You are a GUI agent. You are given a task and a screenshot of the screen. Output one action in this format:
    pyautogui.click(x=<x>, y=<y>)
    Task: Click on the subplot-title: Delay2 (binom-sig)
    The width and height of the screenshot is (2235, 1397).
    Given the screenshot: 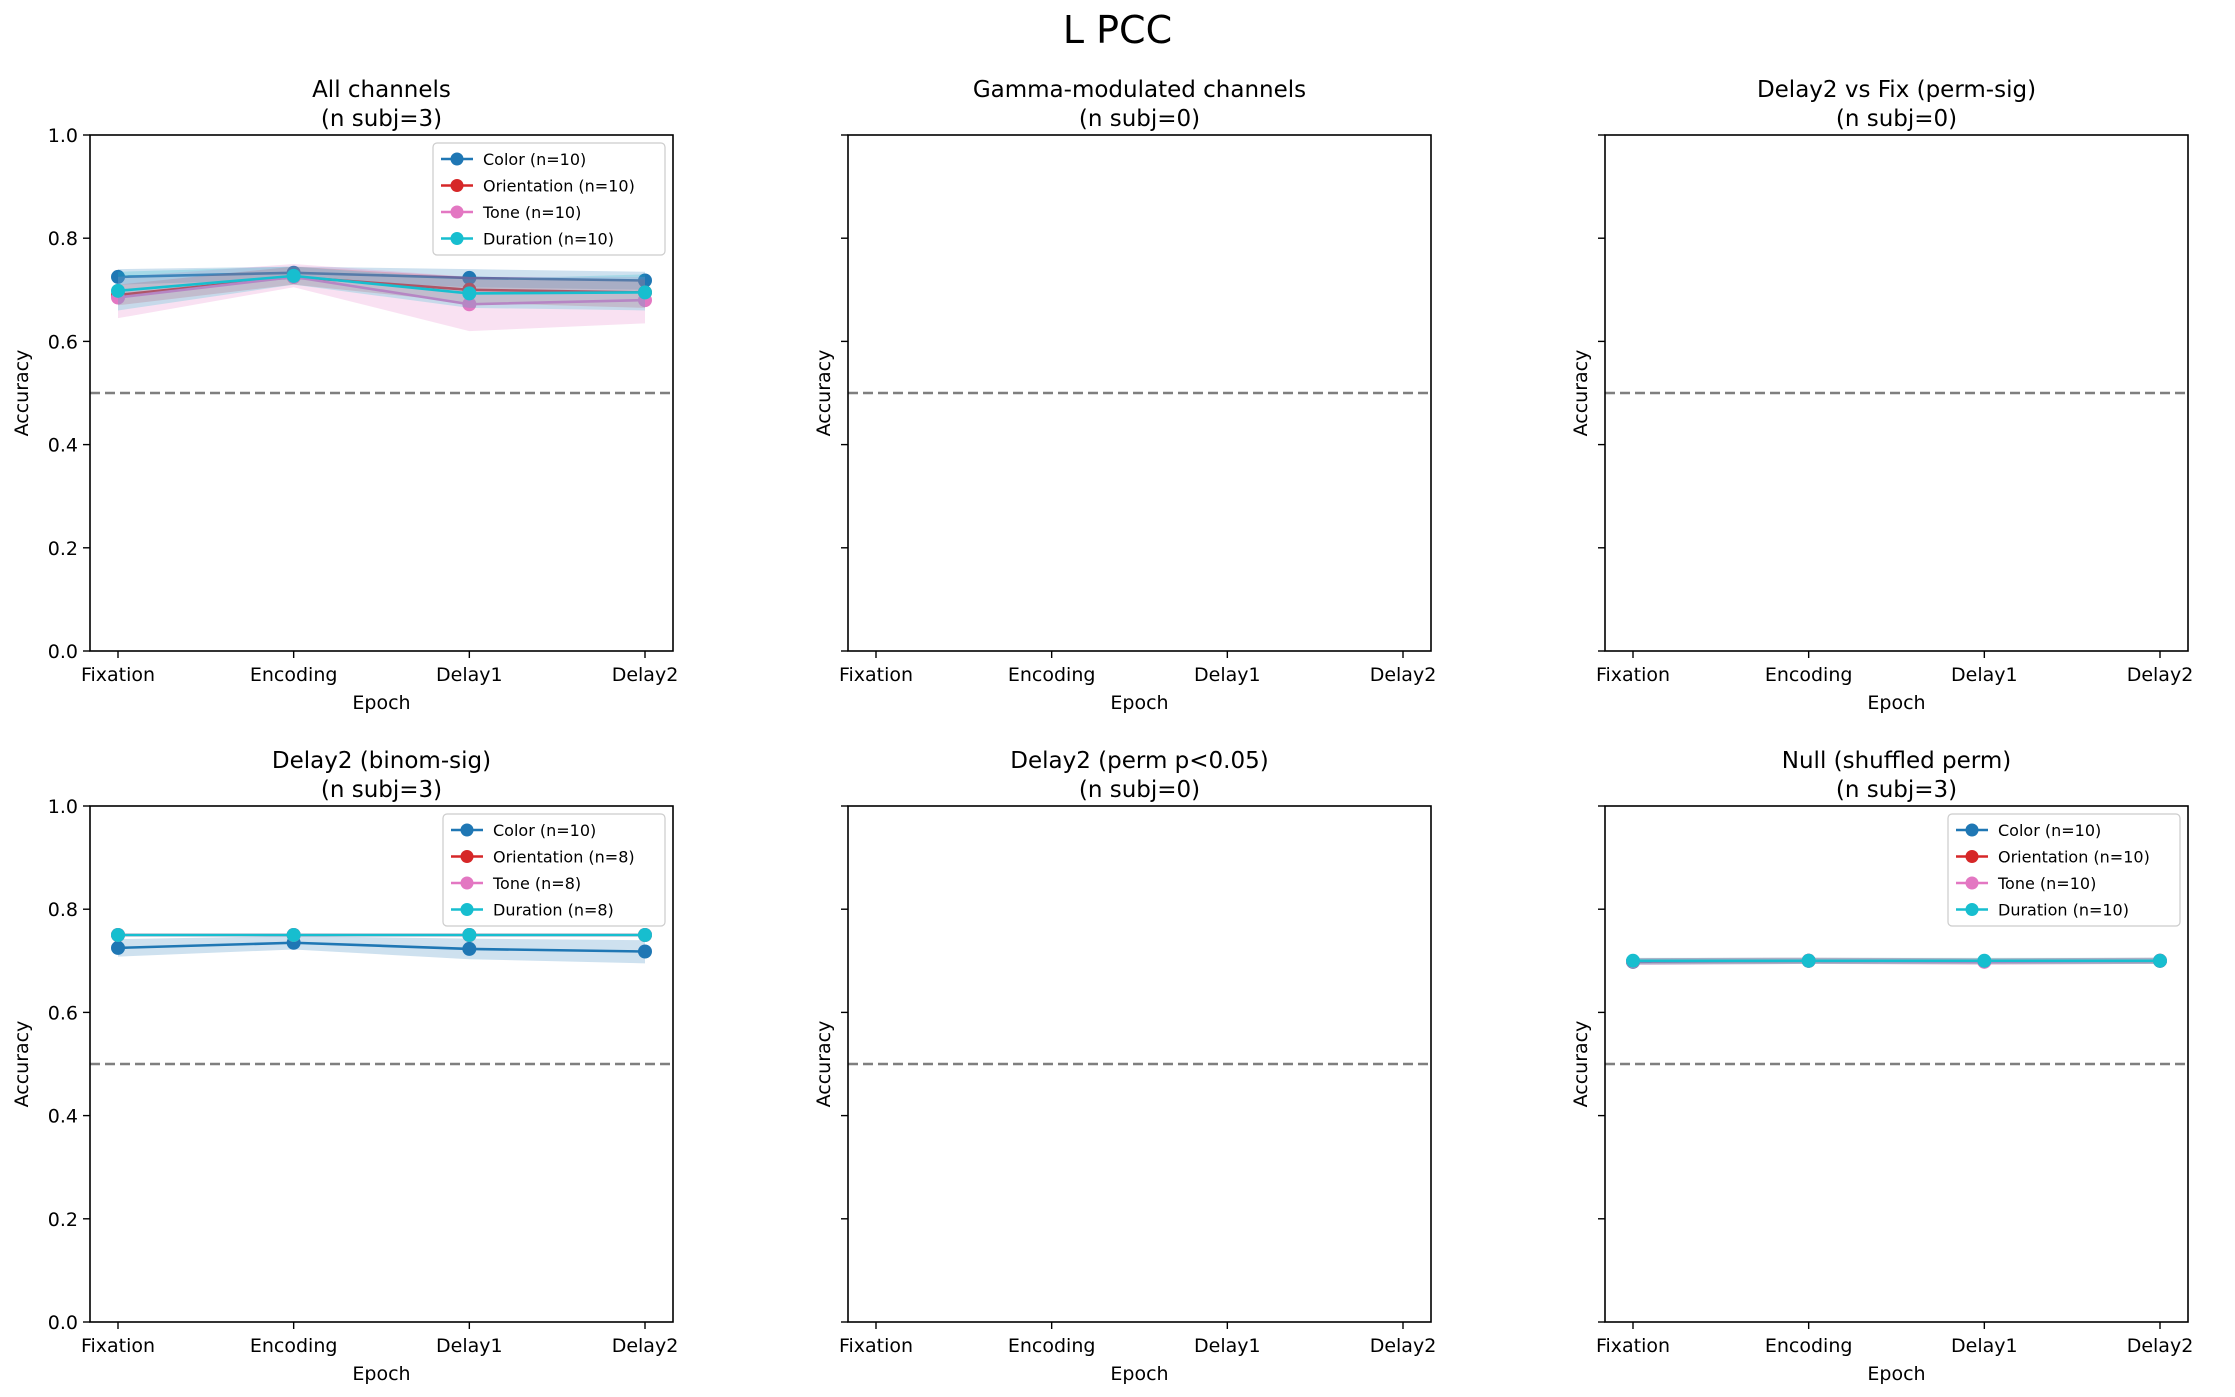 What is the action you would take?
    pyautogui.click(x=381, y=761)
    